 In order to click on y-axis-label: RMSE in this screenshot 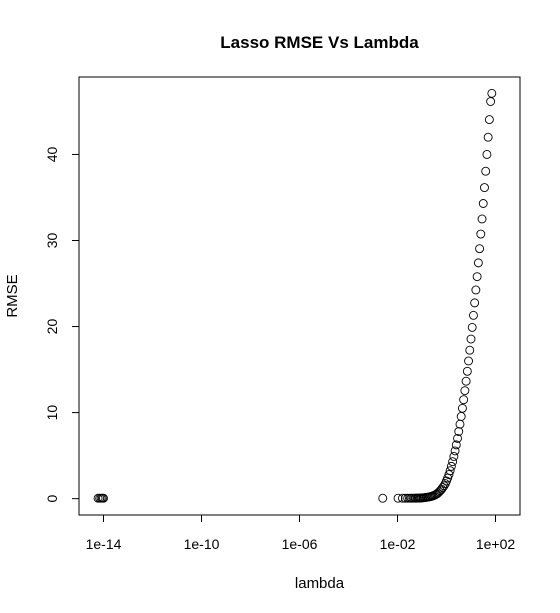, I will do `click(12, 295)`.